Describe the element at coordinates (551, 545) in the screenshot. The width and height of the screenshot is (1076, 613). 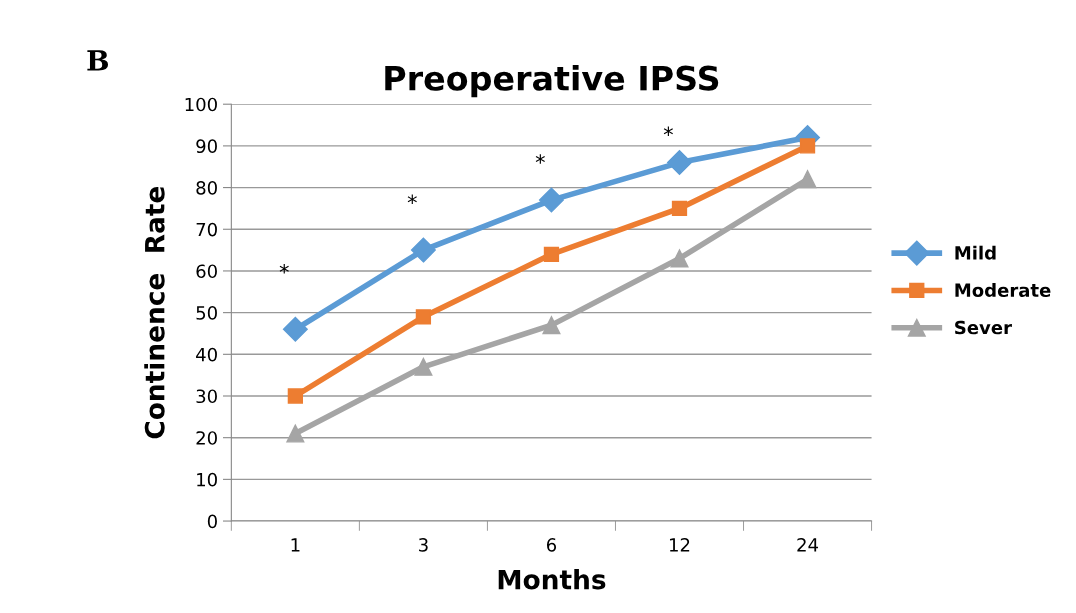
I see `x-tick-label: 6` at that location.